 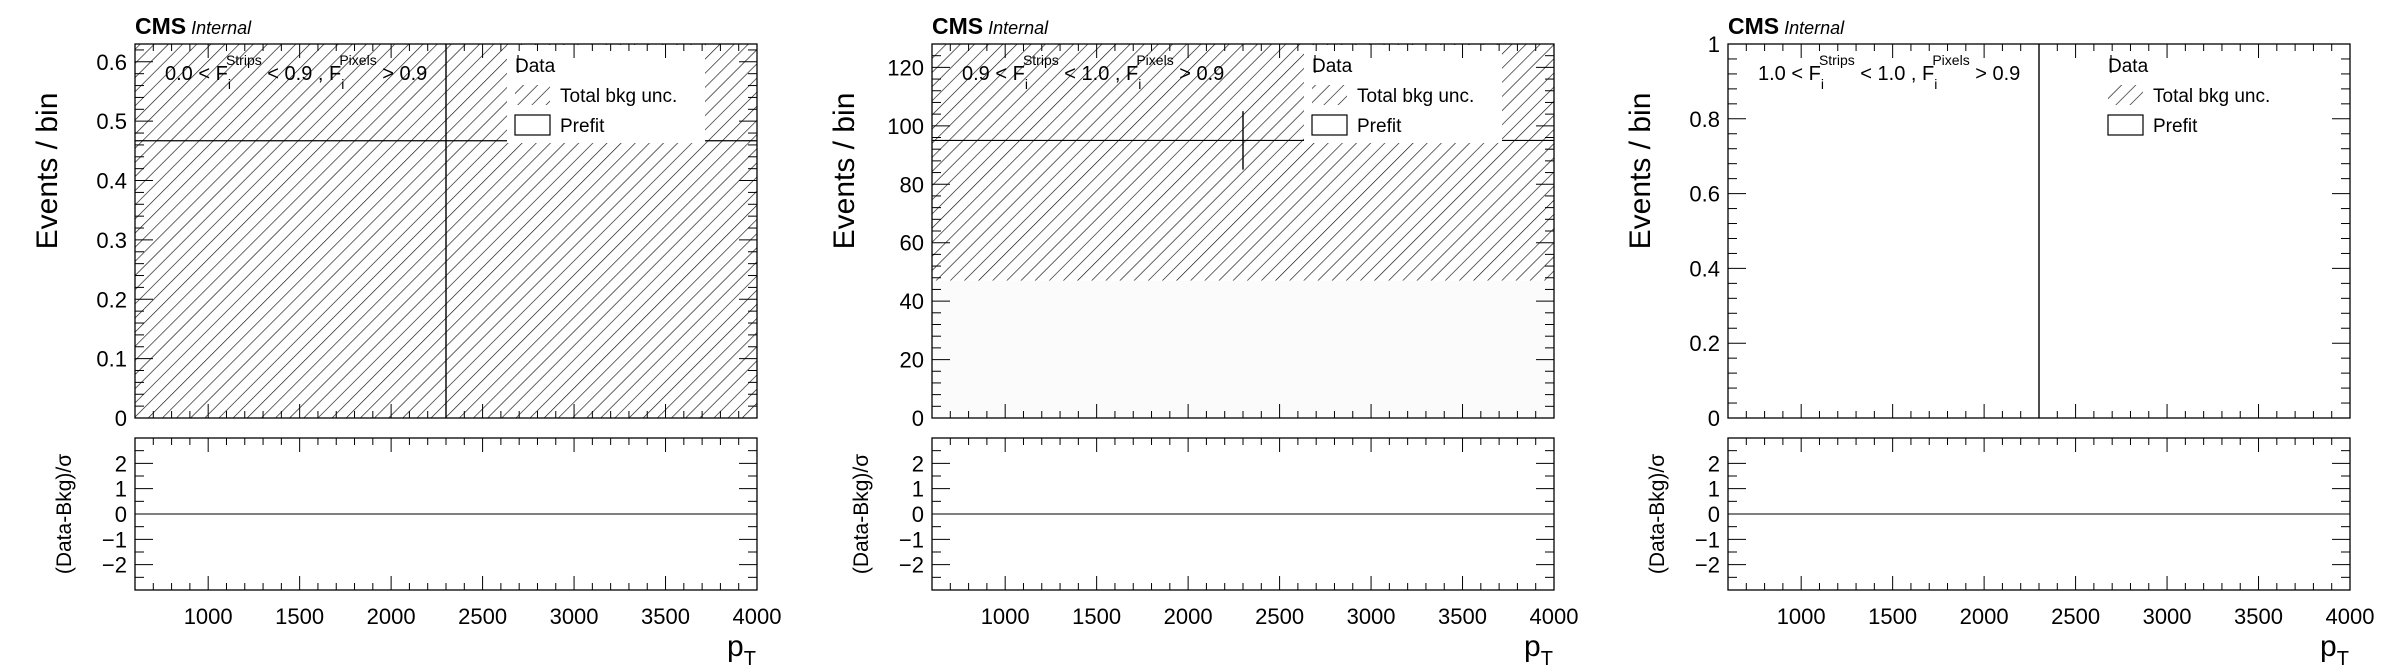 What do you see at coordinates (905, 67) in the screenshot?
I see `y-tick-label: 120` at bounding box center [905, 67].